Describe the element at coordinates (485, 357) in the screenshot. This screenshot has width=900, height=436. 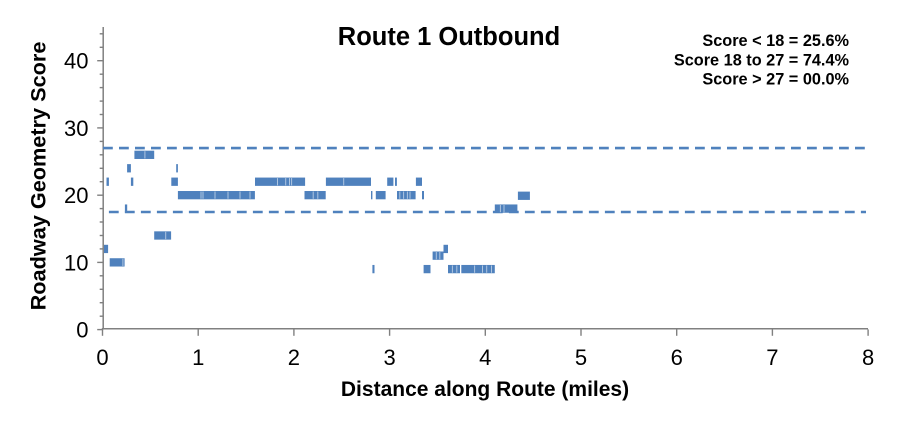
I see `svg-text: 4` at that location.